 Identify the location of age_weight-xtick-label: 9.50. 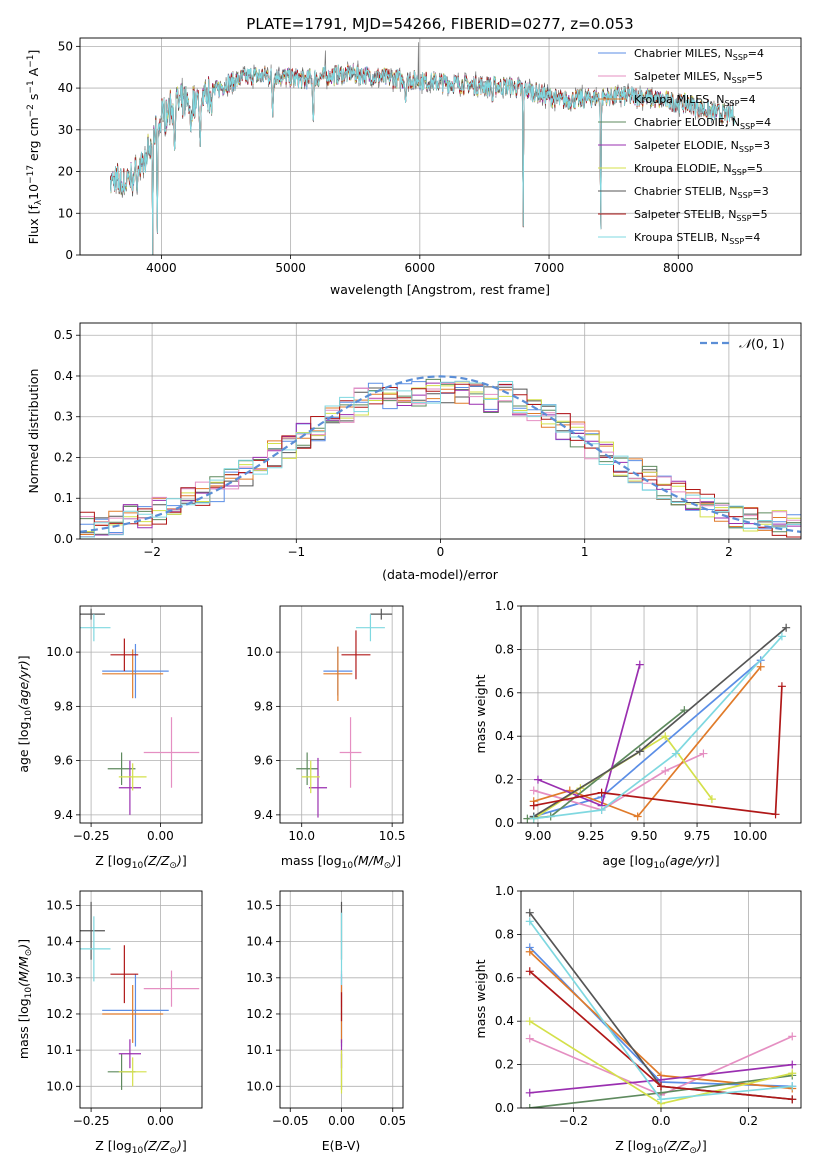
(644, 836).